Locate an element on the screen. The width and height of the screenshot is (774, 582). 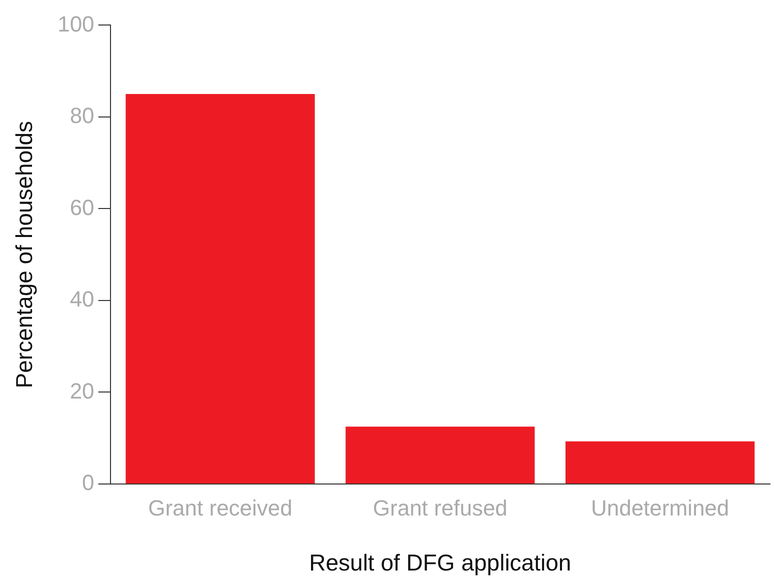
x-axis-title: Result of DFG application is located at coordinates (440, 563).